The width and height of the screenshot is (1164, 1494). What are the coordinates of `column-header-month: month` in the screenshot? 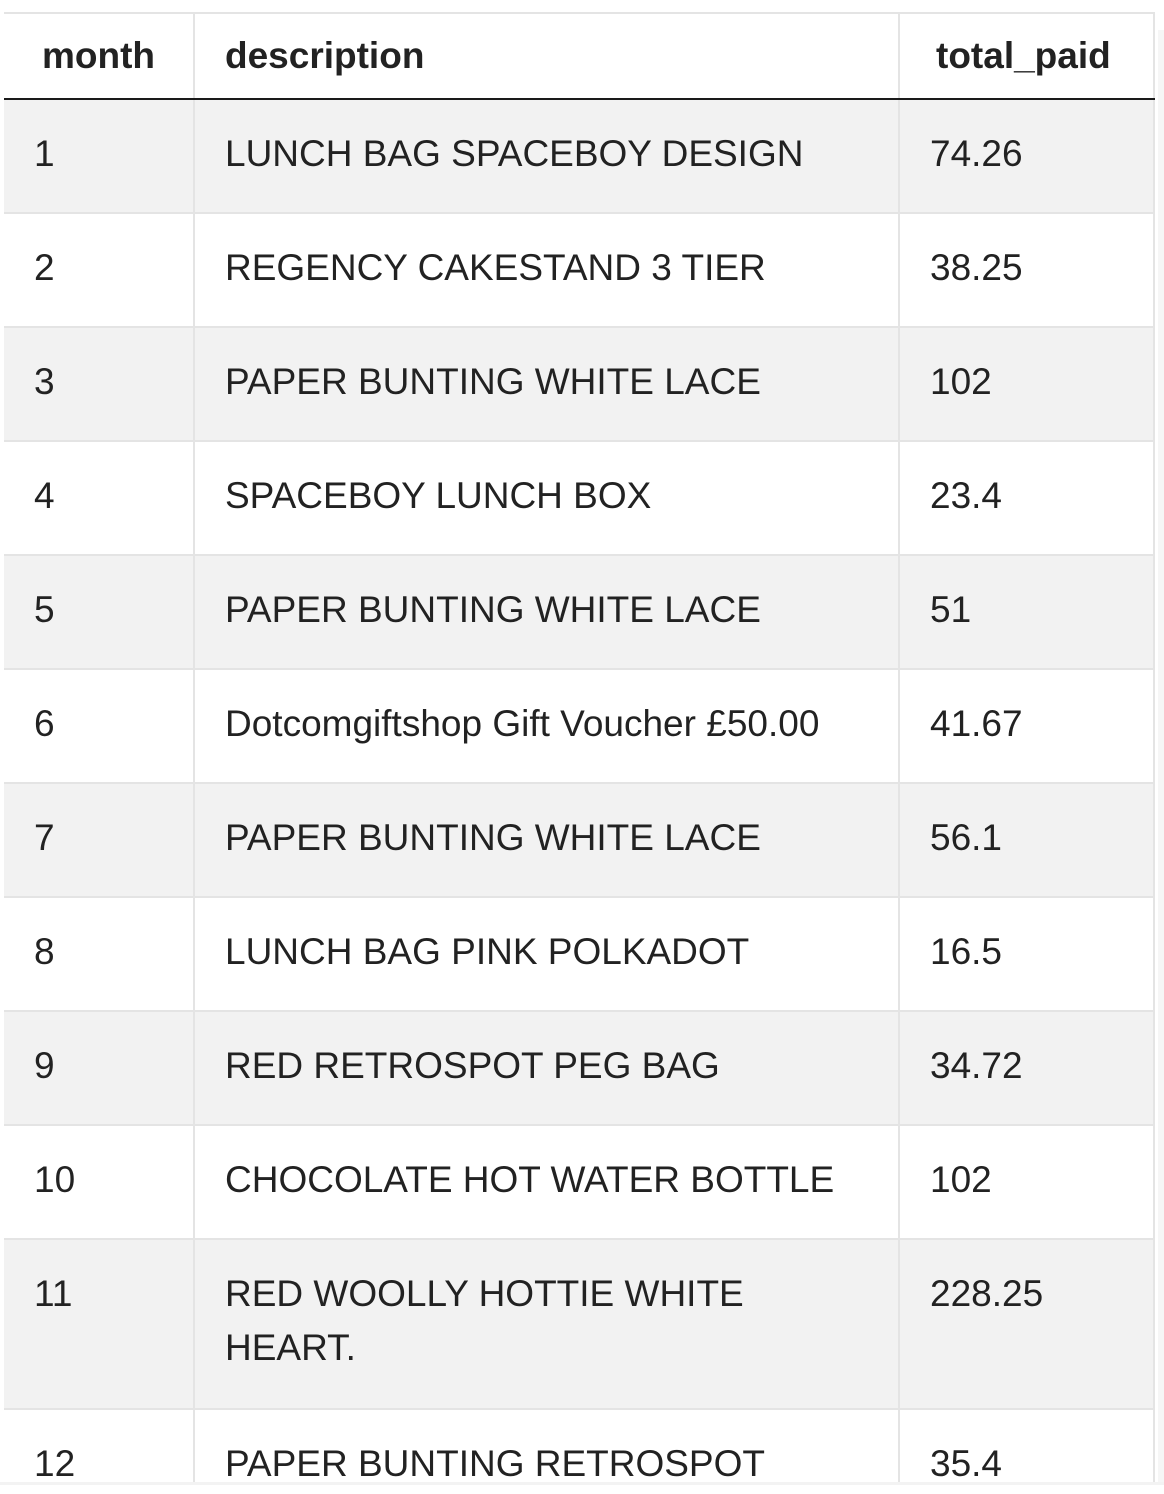 It's located at (99, 56).